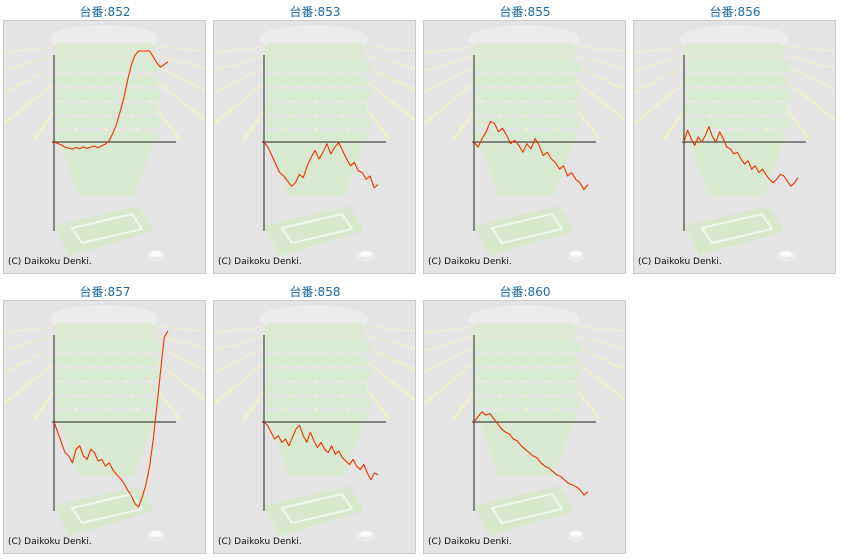  I want to click on machine-cell-857: 台番:857 (C) Daikoku Denki., so click(105, 420).